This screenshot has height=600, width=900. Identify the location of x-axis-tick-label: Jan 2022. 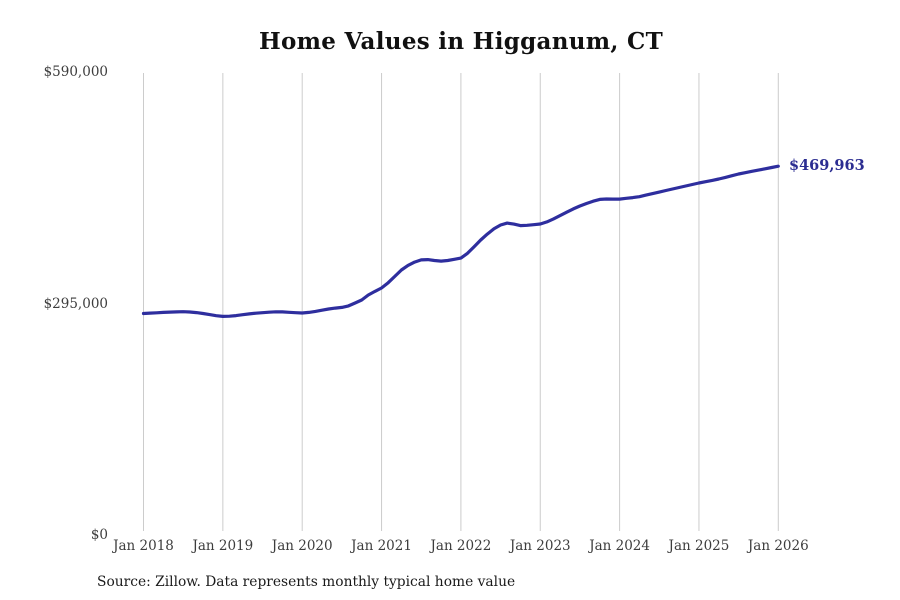
(461, 546).